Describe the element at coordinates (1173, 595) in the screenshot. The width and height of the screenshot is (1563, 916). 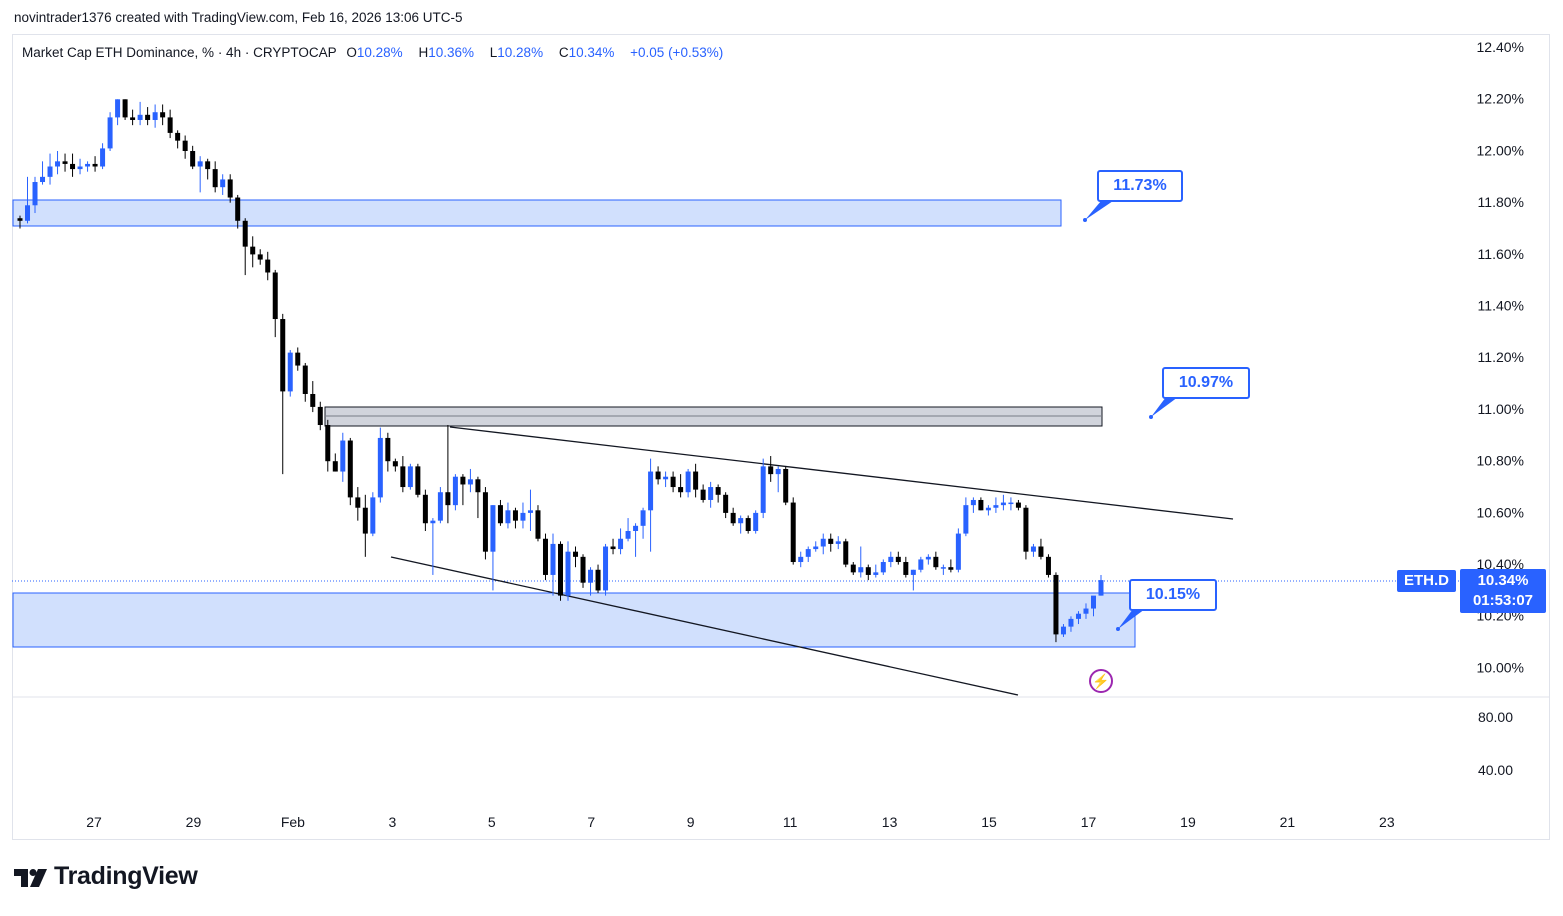
I see `callout-lower: 10.15%` at that location.